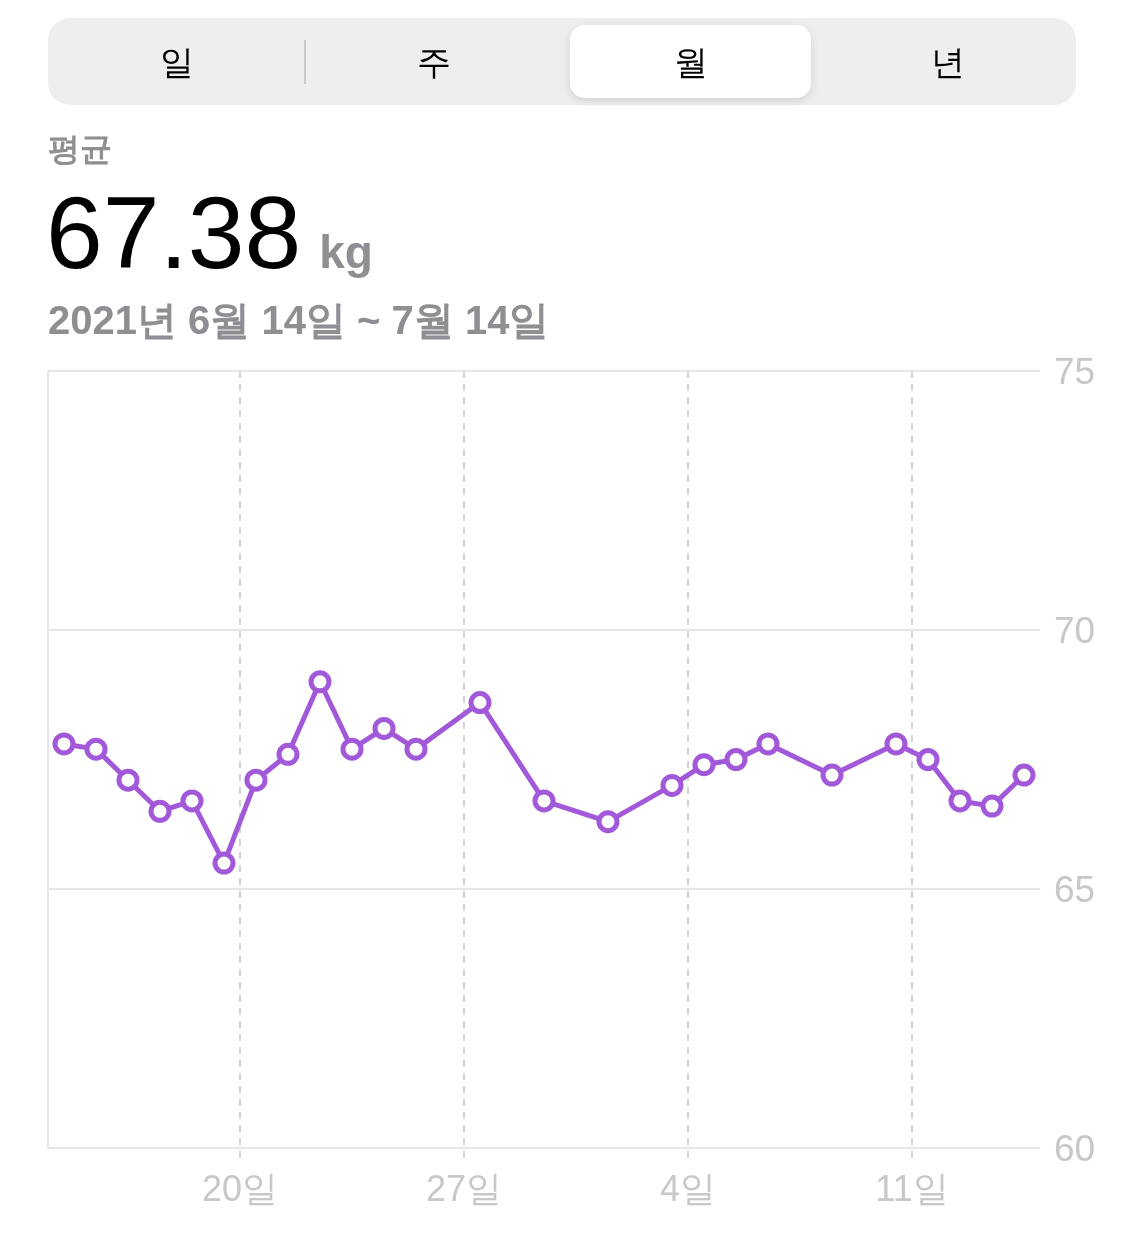  Describe the element at coordinates (240, 1188) in the screenshot. I see `x-tick-label: 20일` at that location.